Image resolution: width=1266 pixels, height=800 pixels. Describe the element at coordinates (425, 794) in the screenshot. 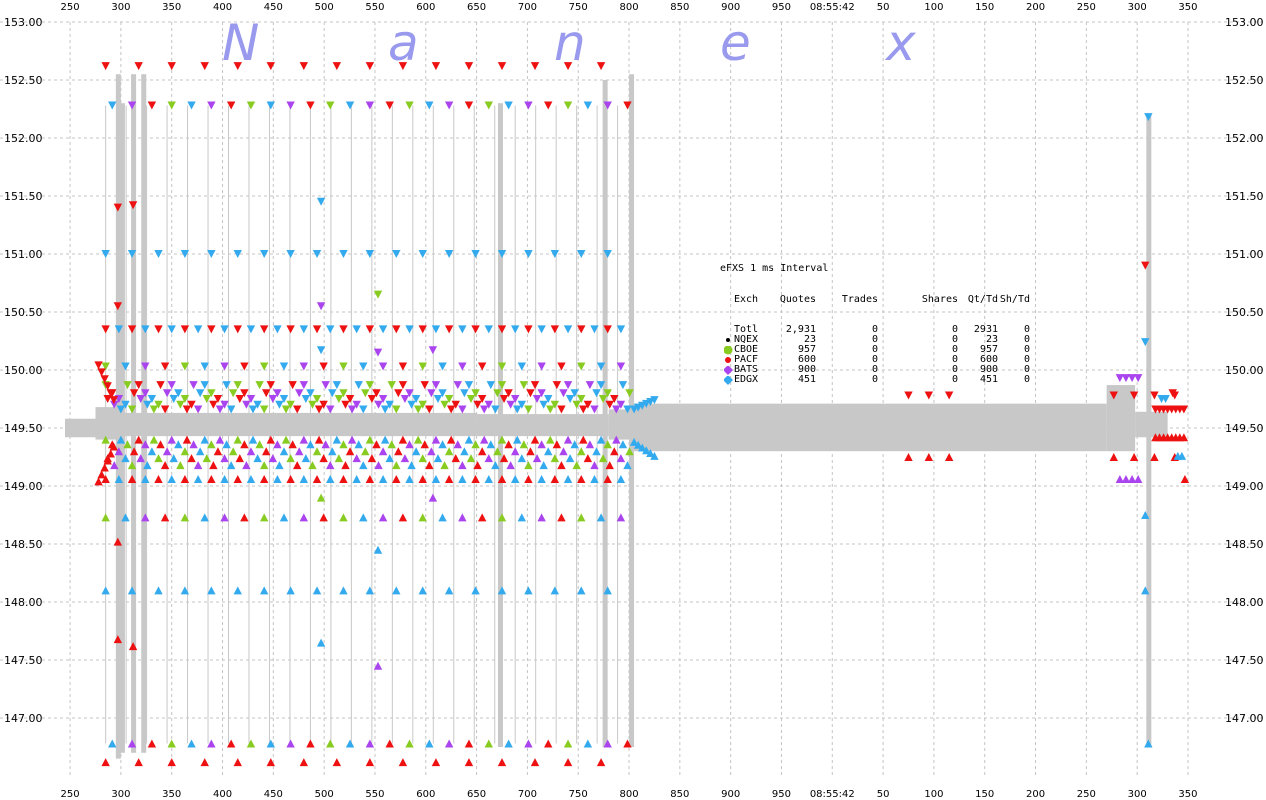

I see `x-tick-label-bottom: 600` at that location.